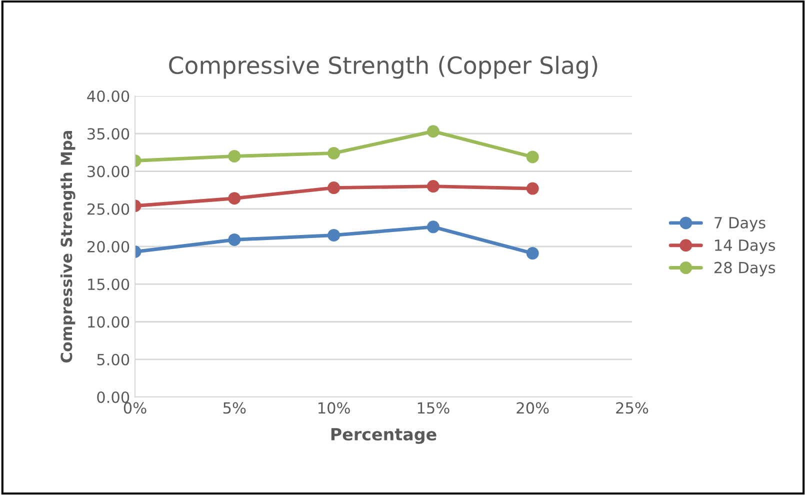  Describe the element at coordinates (109, 172) in the screenshot. I see `y-tick-label: 30.00` at that location.